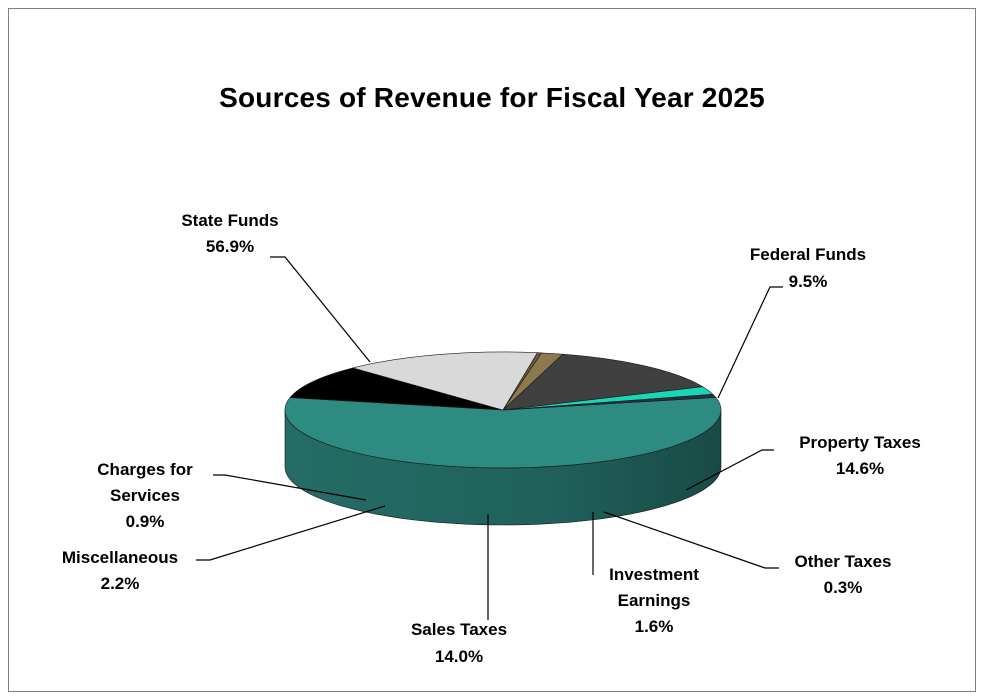  I want to click on slice-value-state-funds: 56.9%, so click(230, 246).